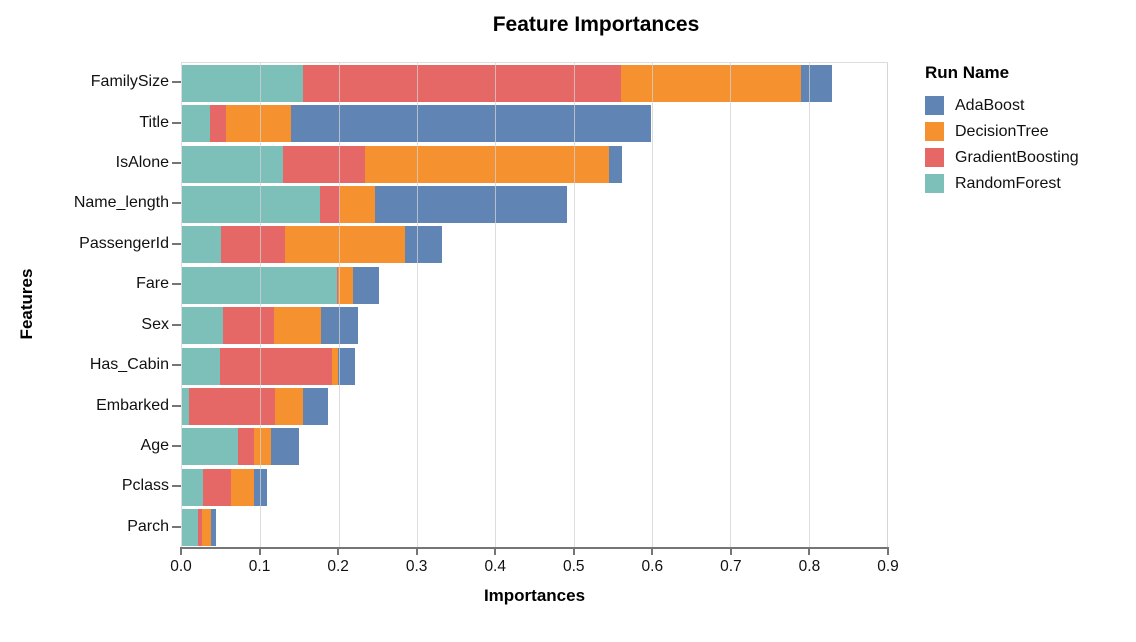 The image size is (1136, 642). What do you see at coordinates (145, 486) in the screenshot?
I see `y-label: Pclass` at bounding box center [145, 486].